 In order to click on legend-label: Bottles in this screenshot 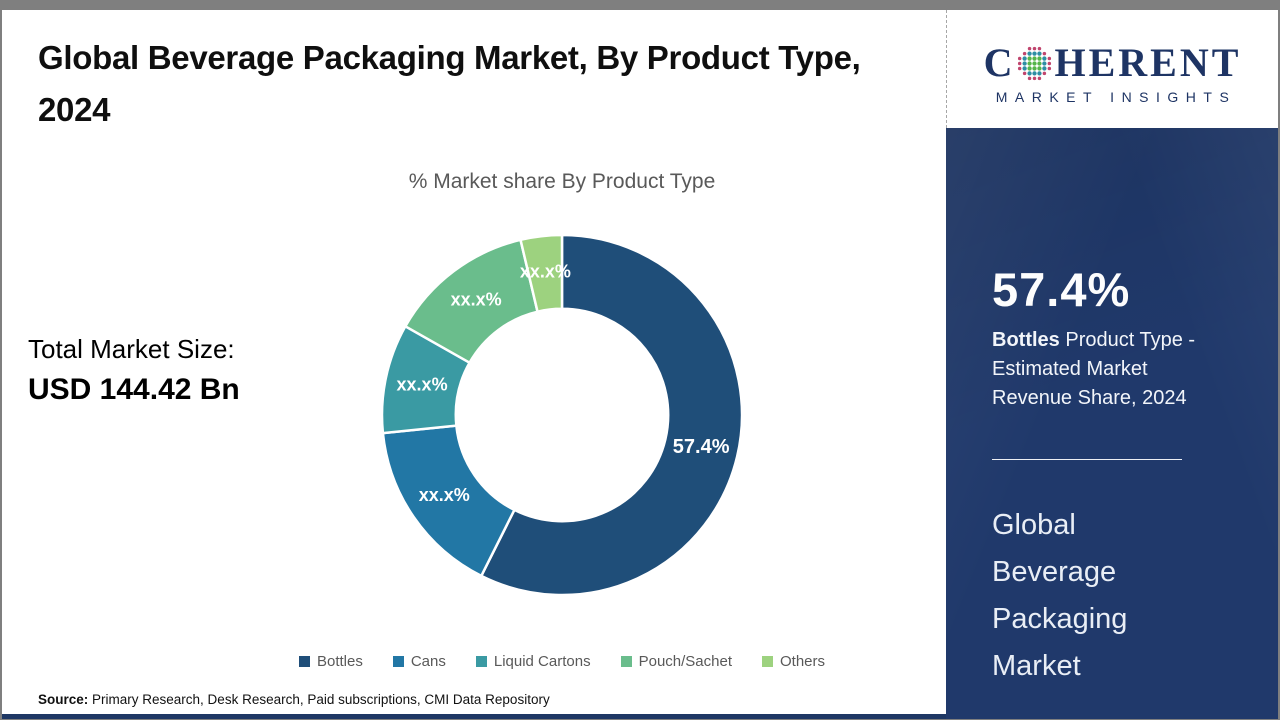, I will do `click(339, 661)`.